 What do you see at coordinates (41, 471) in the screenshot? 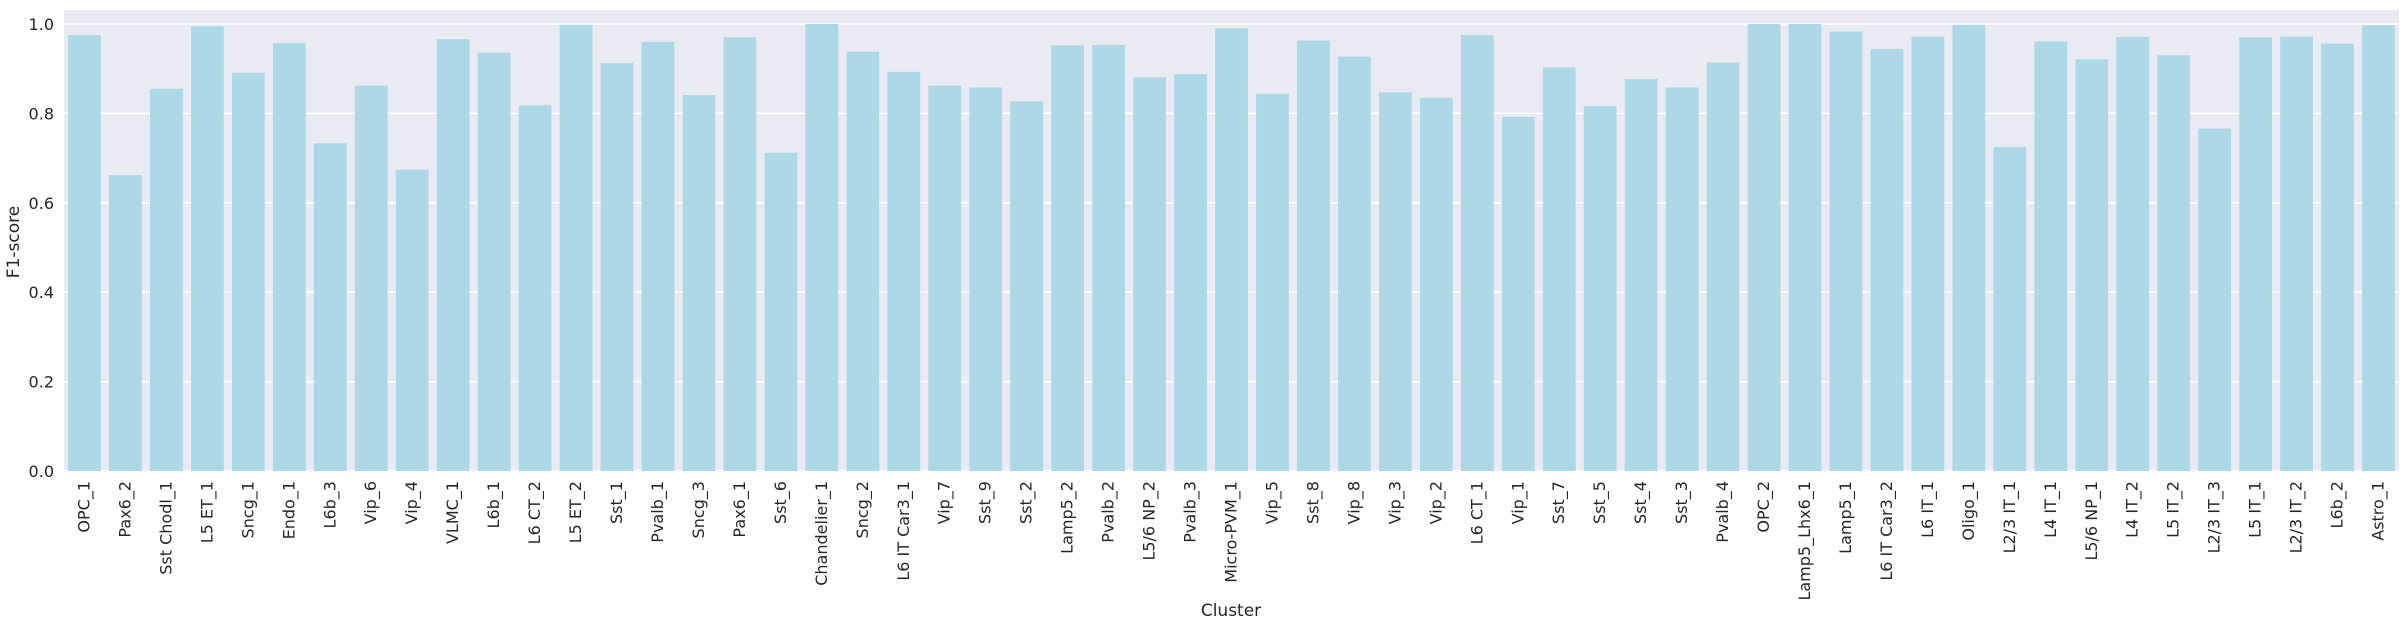
I see `y-tick-label: 0.0` at bounding box center [41, 471].